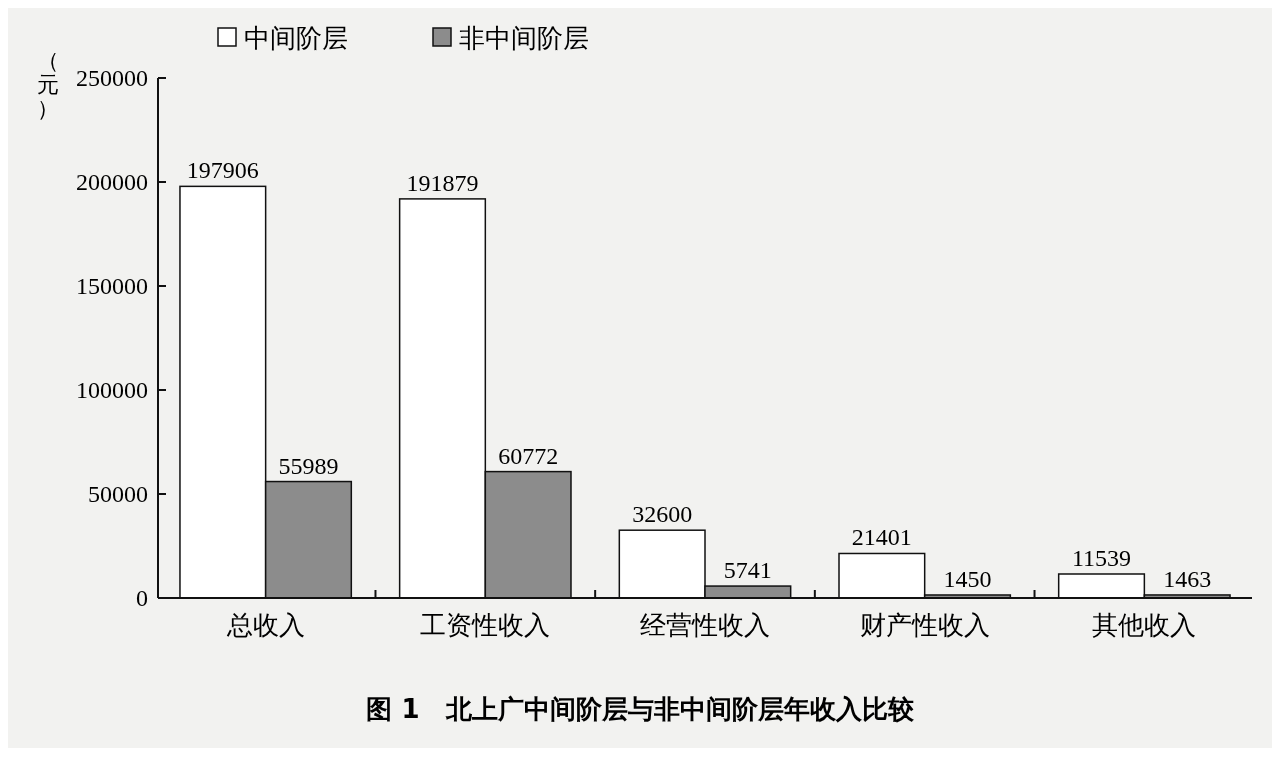  I want to click on y-tick-label: 100000, so click(112, 390).